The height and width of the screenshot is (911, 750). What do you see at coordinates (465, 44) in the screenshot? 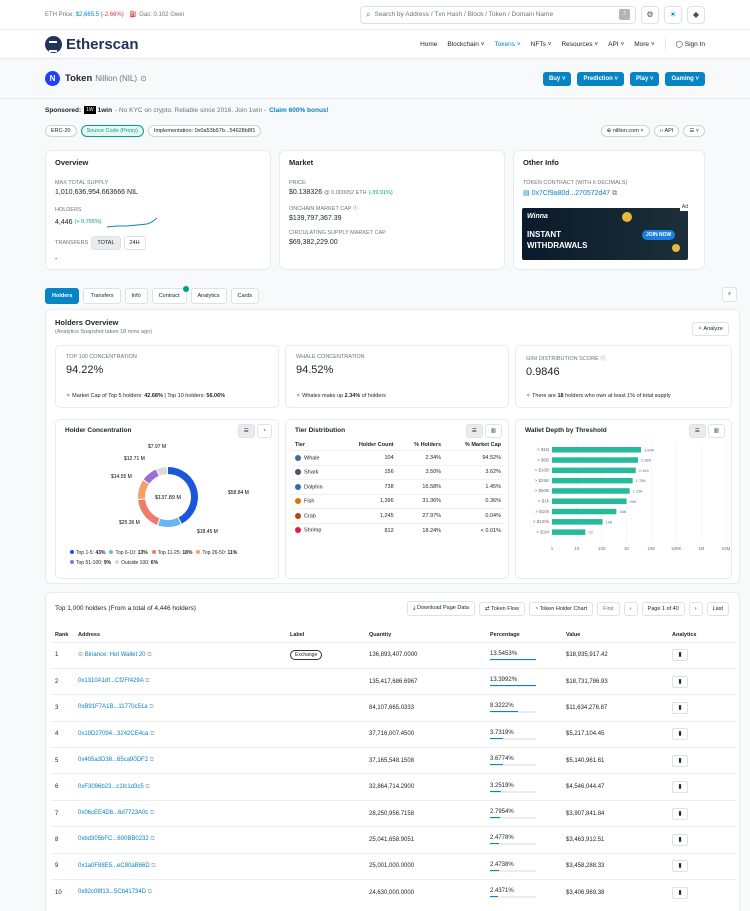
I see `nav-blockchain: Blockchain ˅` at bounding box center [465, 44].